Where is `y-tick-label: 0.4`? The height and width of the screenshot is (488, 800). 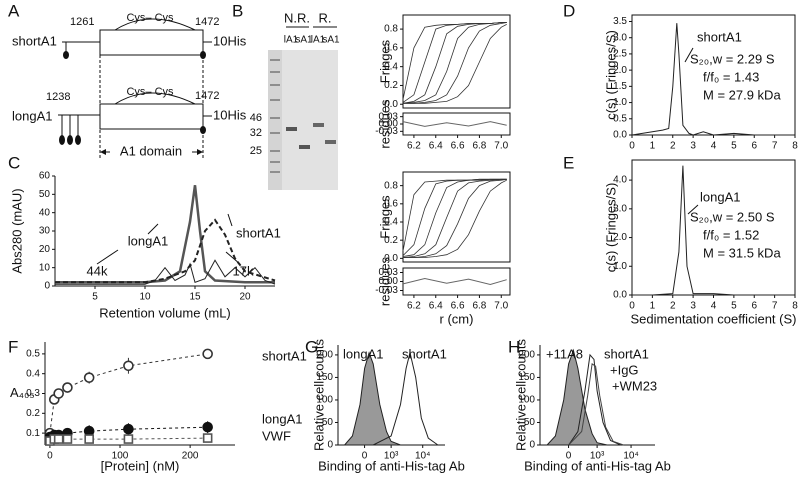 y-tick-label: 0.4 is located at coordinates (391, 66).